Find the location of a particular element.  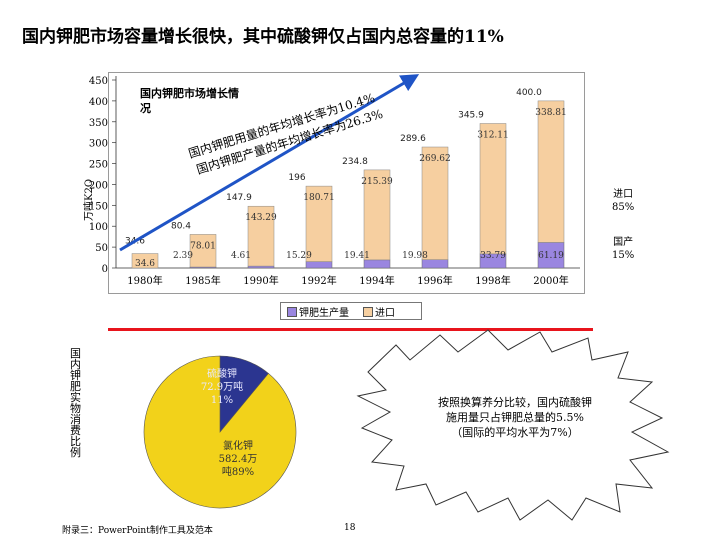

pie-slice-chloride is located at coordinates (220, 432).